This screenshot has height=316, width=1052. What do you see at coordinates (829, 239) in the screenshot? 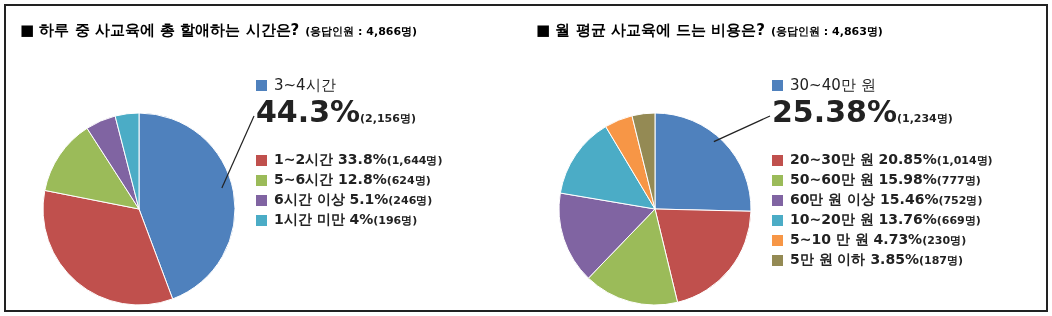
I see `legend-label: 5~10 만 원` at bounding box center [829, 239].